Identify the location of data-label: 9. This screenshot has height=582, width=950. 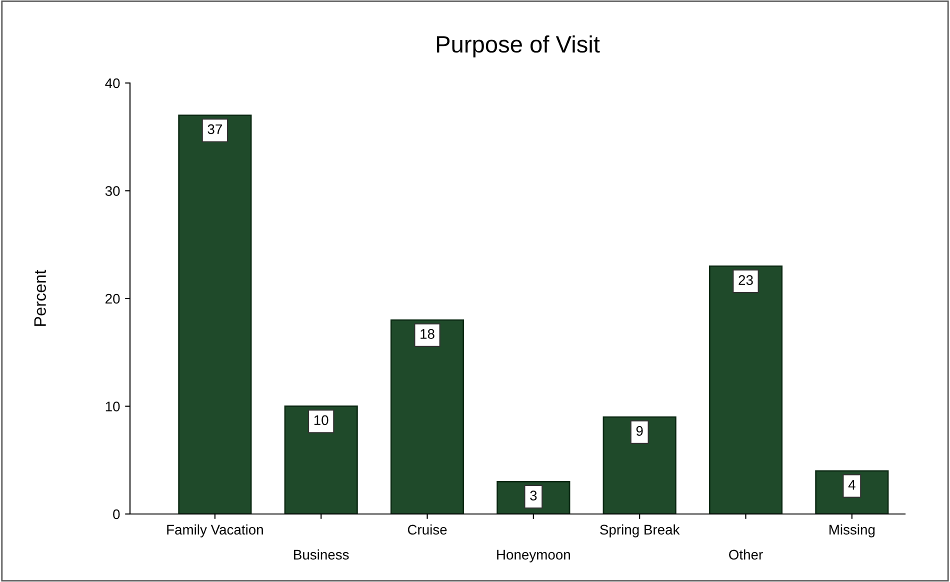
(639, 431).